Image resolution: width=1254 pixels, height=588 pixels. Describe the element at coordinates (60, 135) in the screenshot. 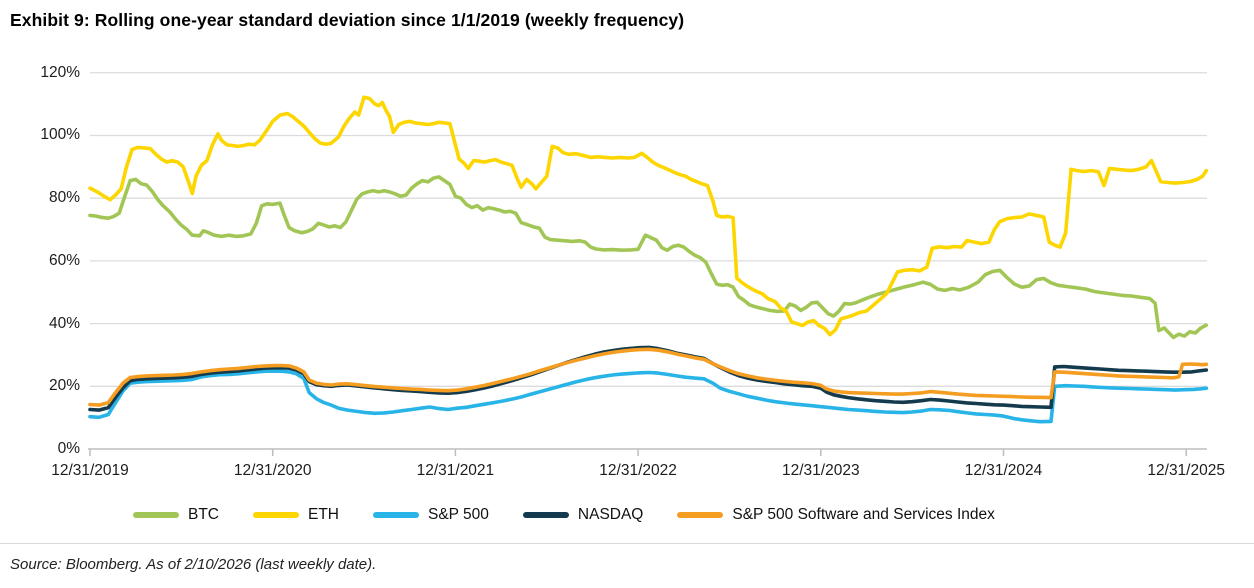

I see `y-axis-label: 100%` at that location.